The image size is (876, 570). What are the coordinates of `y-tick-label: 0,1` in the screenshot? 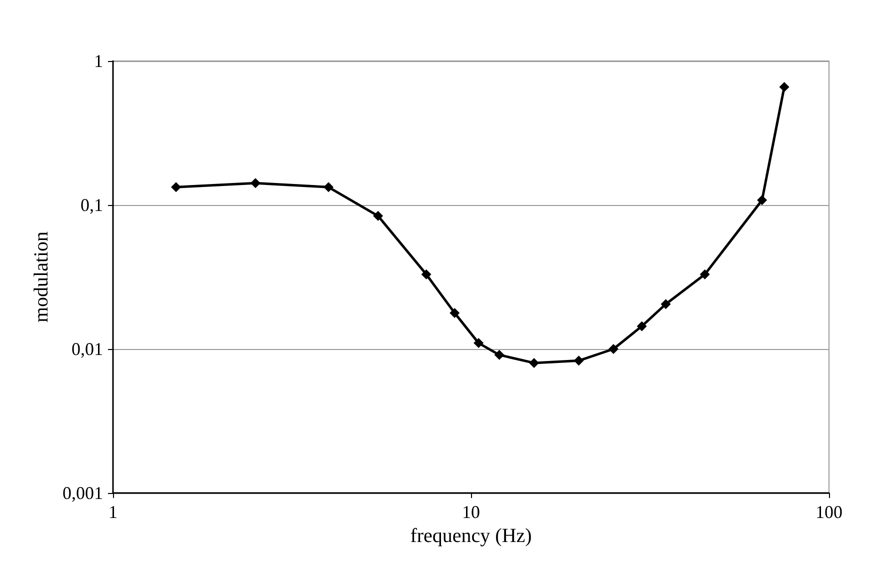 It's located at (91, 205).